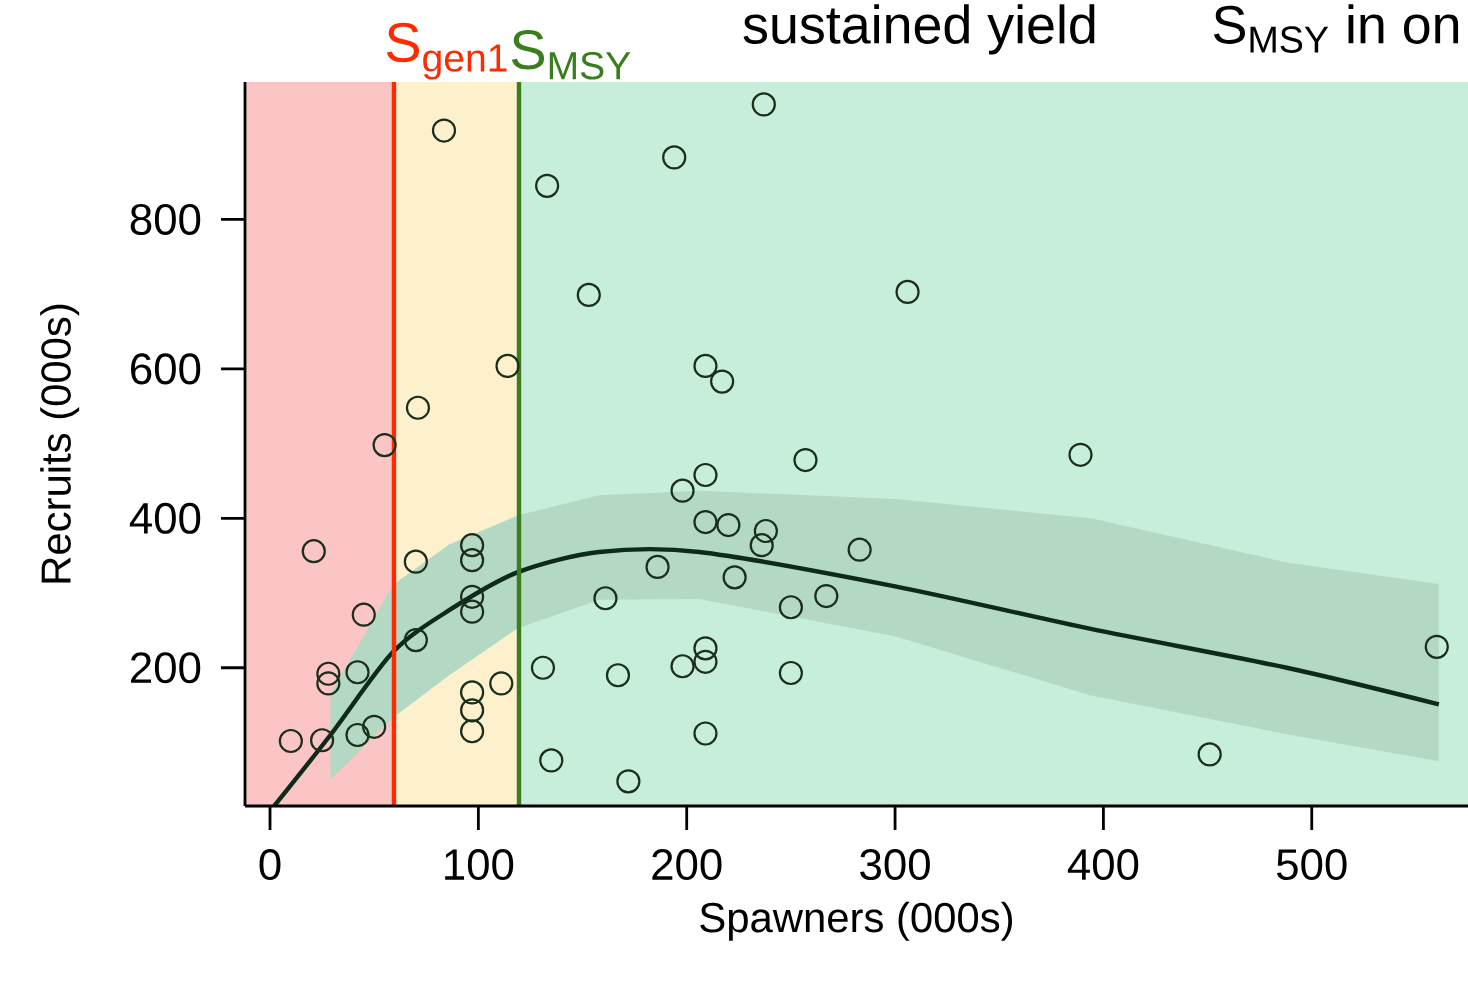 The image size is (1468, 993). Describe the element at coordinates (856, 921) in the screenshot. I see `x-axis-title: Spawners (000s)` at that location.